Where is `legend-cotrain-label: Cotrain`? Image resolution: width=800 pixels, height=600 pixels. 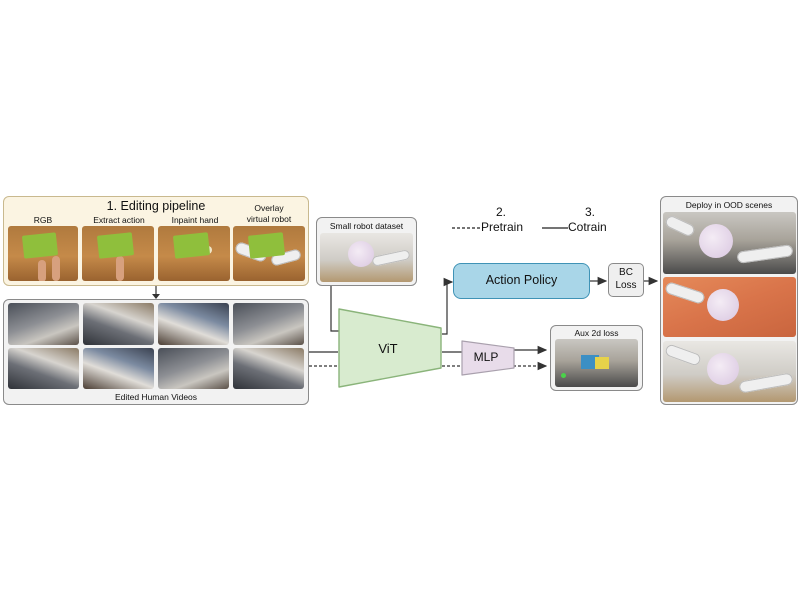 legend-cotrain-label: Cotrain is located at coordinates (587, 227).